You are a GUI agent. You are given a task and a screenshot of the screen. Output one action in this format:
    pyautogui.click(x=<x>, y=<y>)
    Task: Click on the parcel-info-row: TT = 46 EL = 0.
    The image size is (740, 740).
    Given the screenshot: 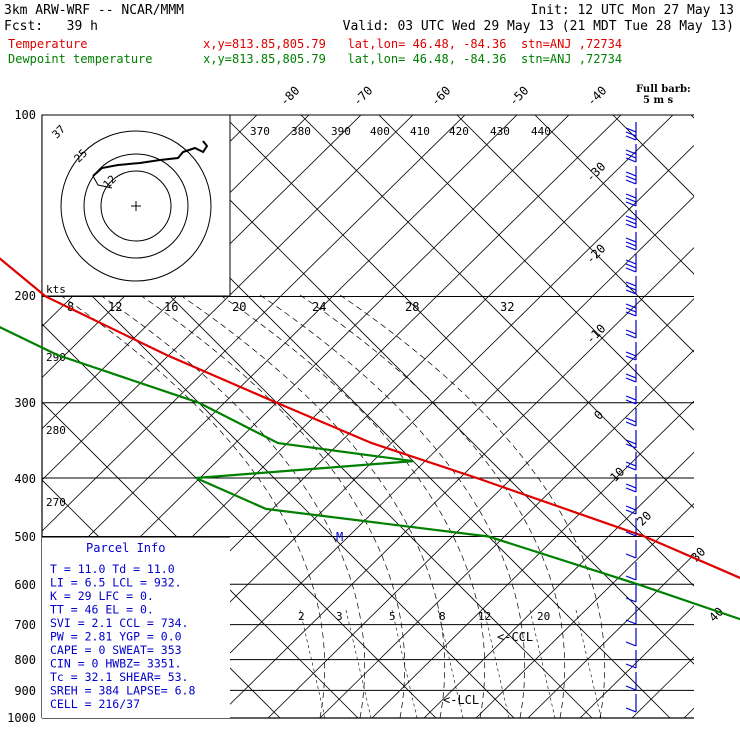 What is the action you would take?
    pyautogui.click(x=102, y=610)
    